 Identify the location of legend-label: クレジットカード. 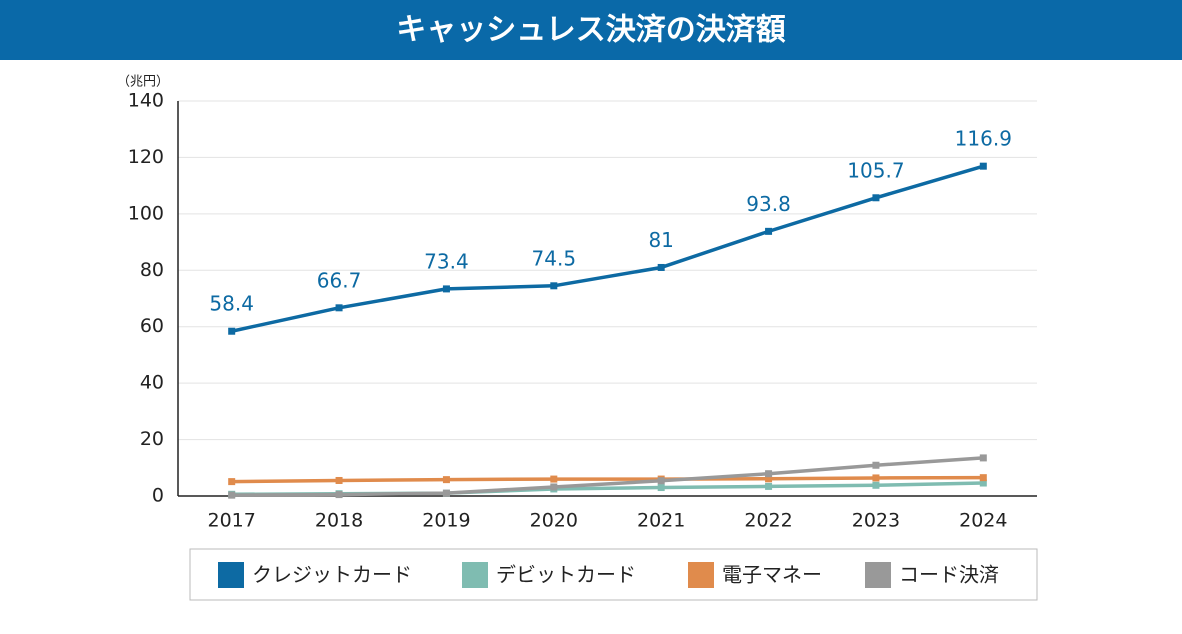
(332, 575).